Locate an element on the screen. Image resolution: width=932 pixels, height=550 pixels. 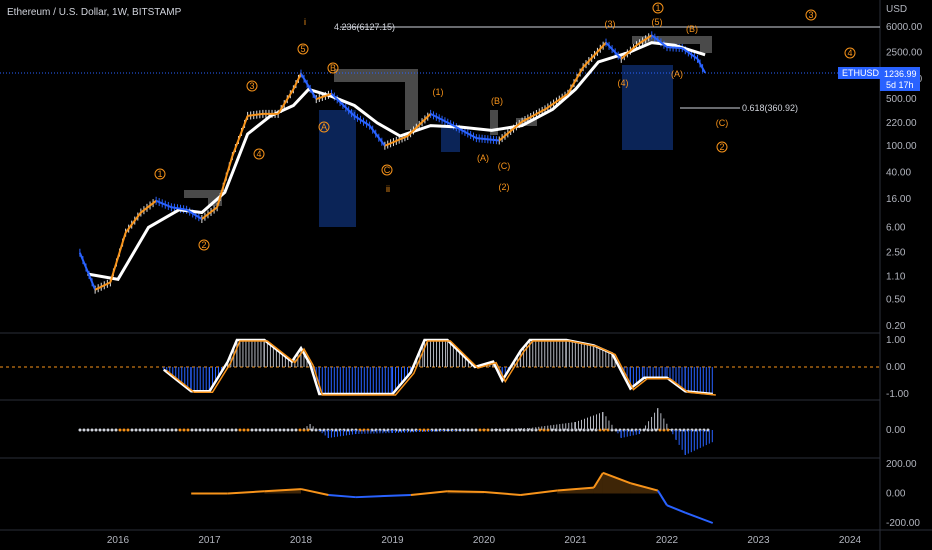
osc1-tick-label: 0.00 is located at coordinates (896, 367).